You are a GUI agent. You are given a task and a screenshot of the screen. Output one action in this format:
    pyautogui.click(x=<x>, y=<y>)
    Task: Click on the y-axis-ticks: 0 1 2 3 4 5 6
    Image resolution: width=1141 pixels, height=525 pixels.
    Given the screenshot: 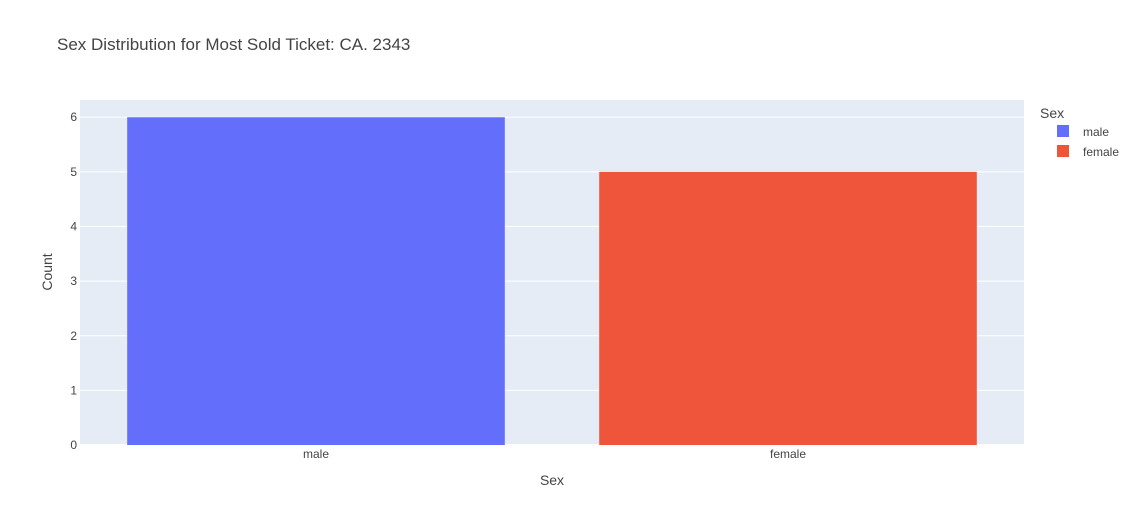 What is the action you would take?
    pyautogui.click(x=73, y=281)
    